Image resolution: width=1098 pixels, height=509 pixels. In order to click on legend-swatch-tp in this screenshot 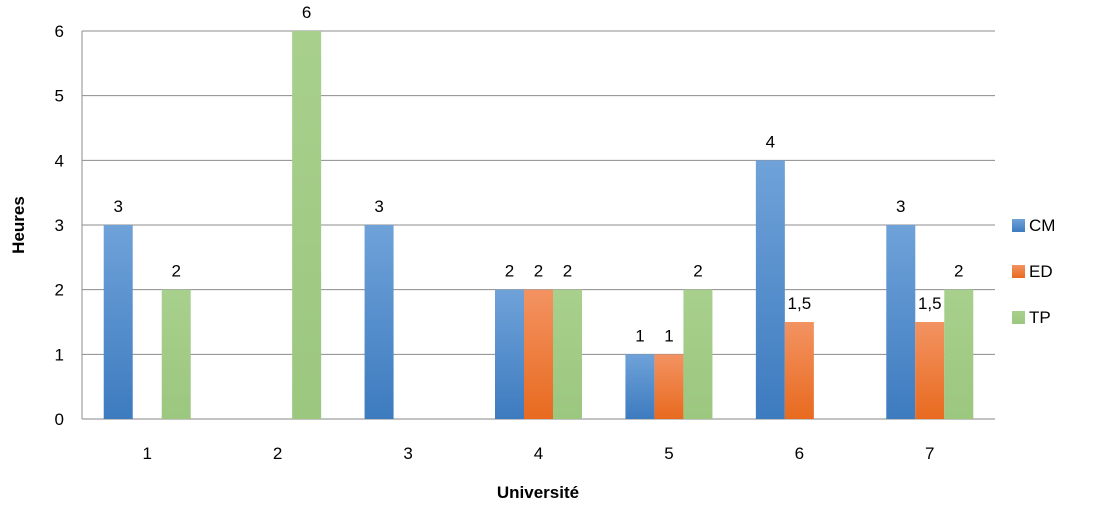, I will do `click(1018, 317)`.